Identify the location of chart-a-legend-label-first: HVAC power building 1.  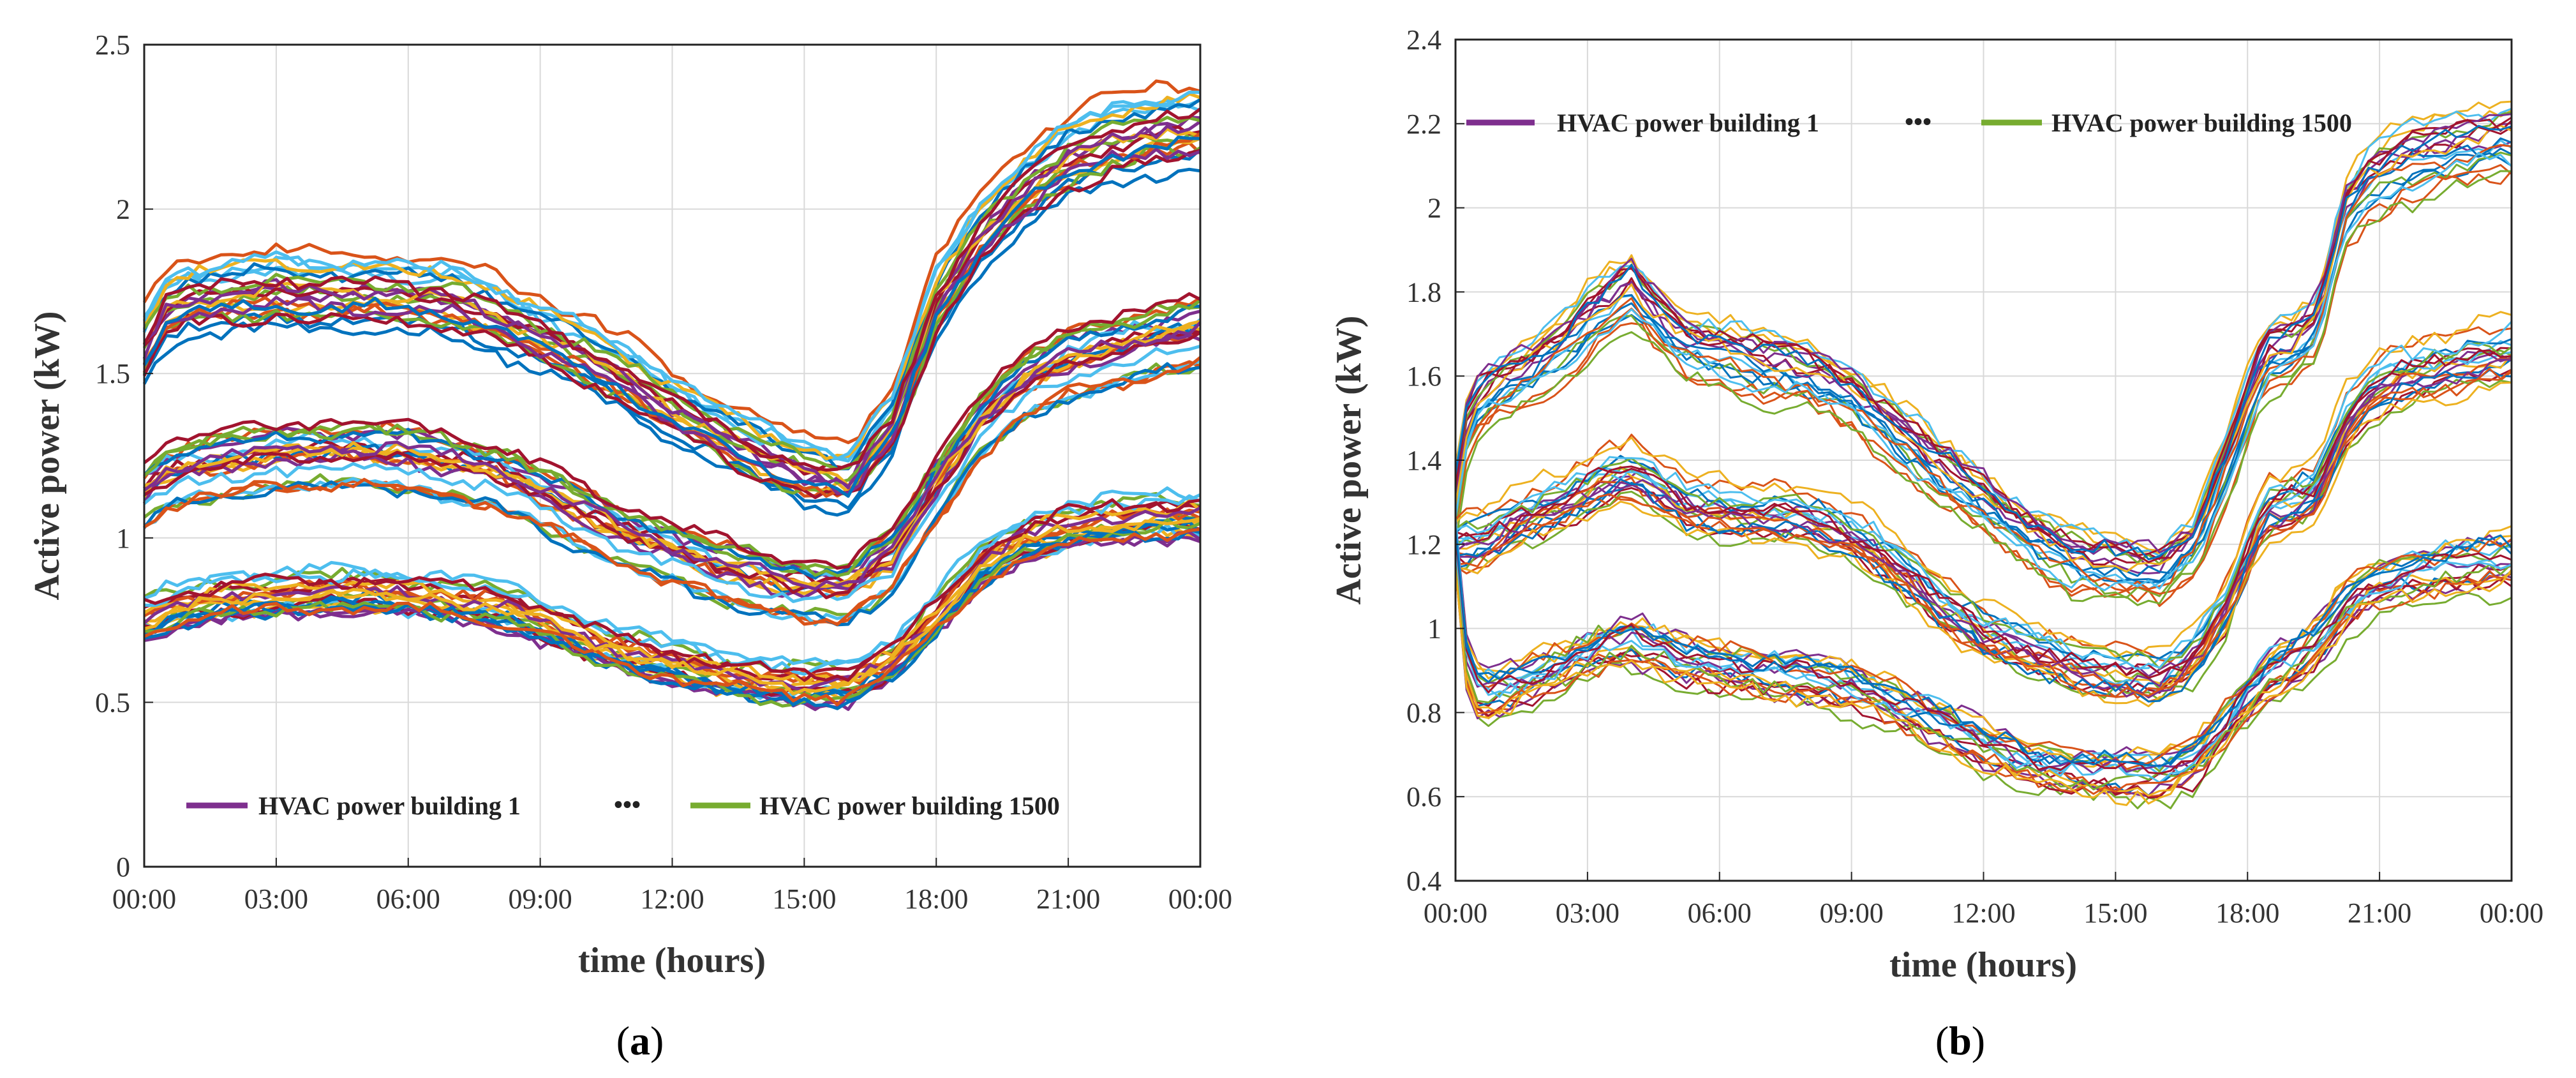
(389, 805).